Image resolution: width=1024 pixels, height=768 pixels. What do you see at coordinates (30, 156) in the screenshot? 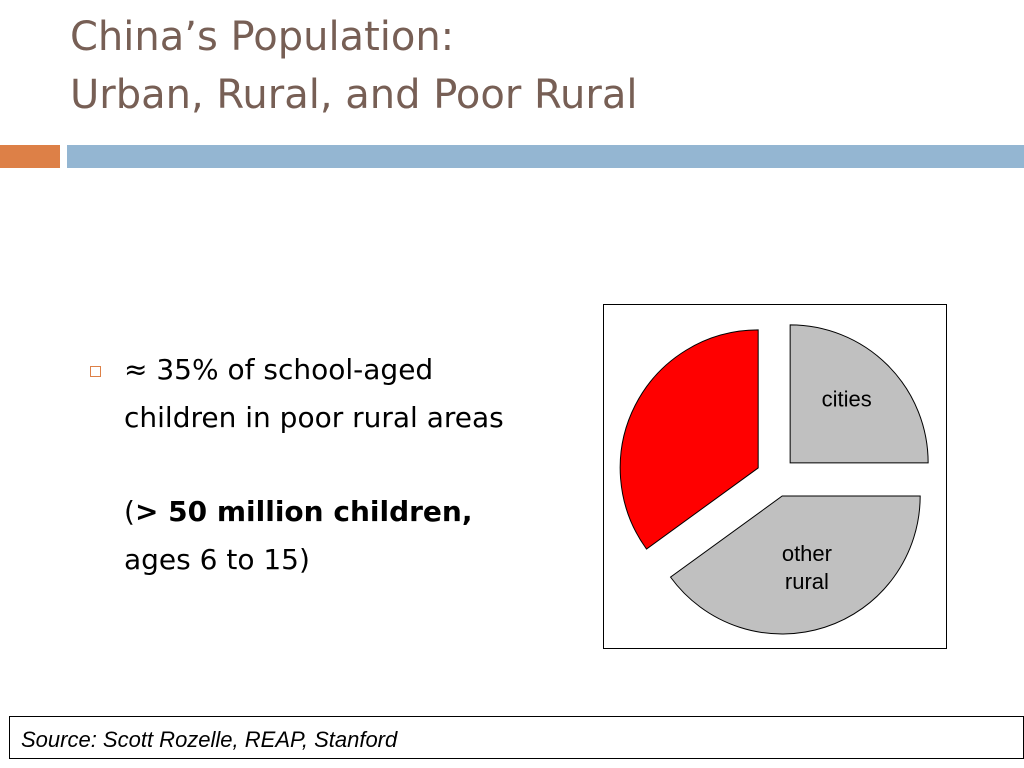
I see `accent-bar-orange` at bounding box center [30, 156].